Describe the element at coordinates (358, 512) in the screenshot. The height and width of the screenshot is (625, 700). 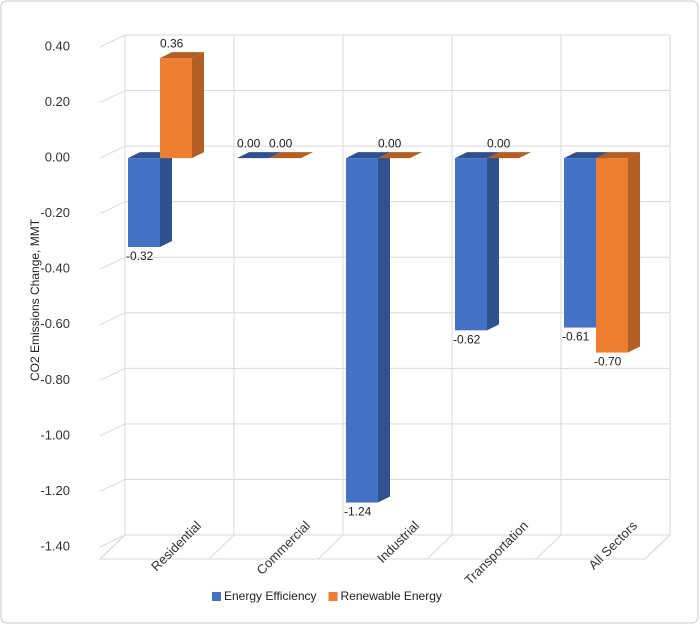
I see `value-label: -1.24` at that location.